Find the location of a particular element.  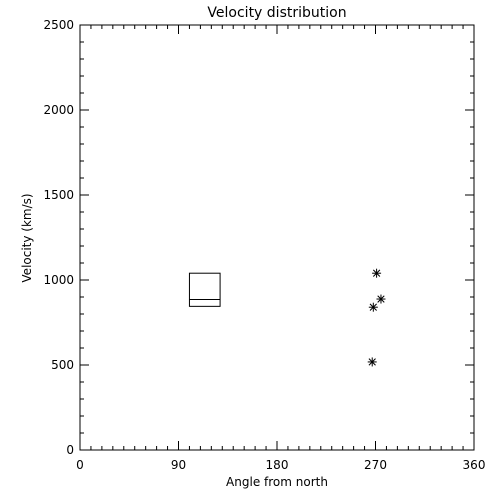

y-tick-label: 2000 is located at coordinates (58, 110).